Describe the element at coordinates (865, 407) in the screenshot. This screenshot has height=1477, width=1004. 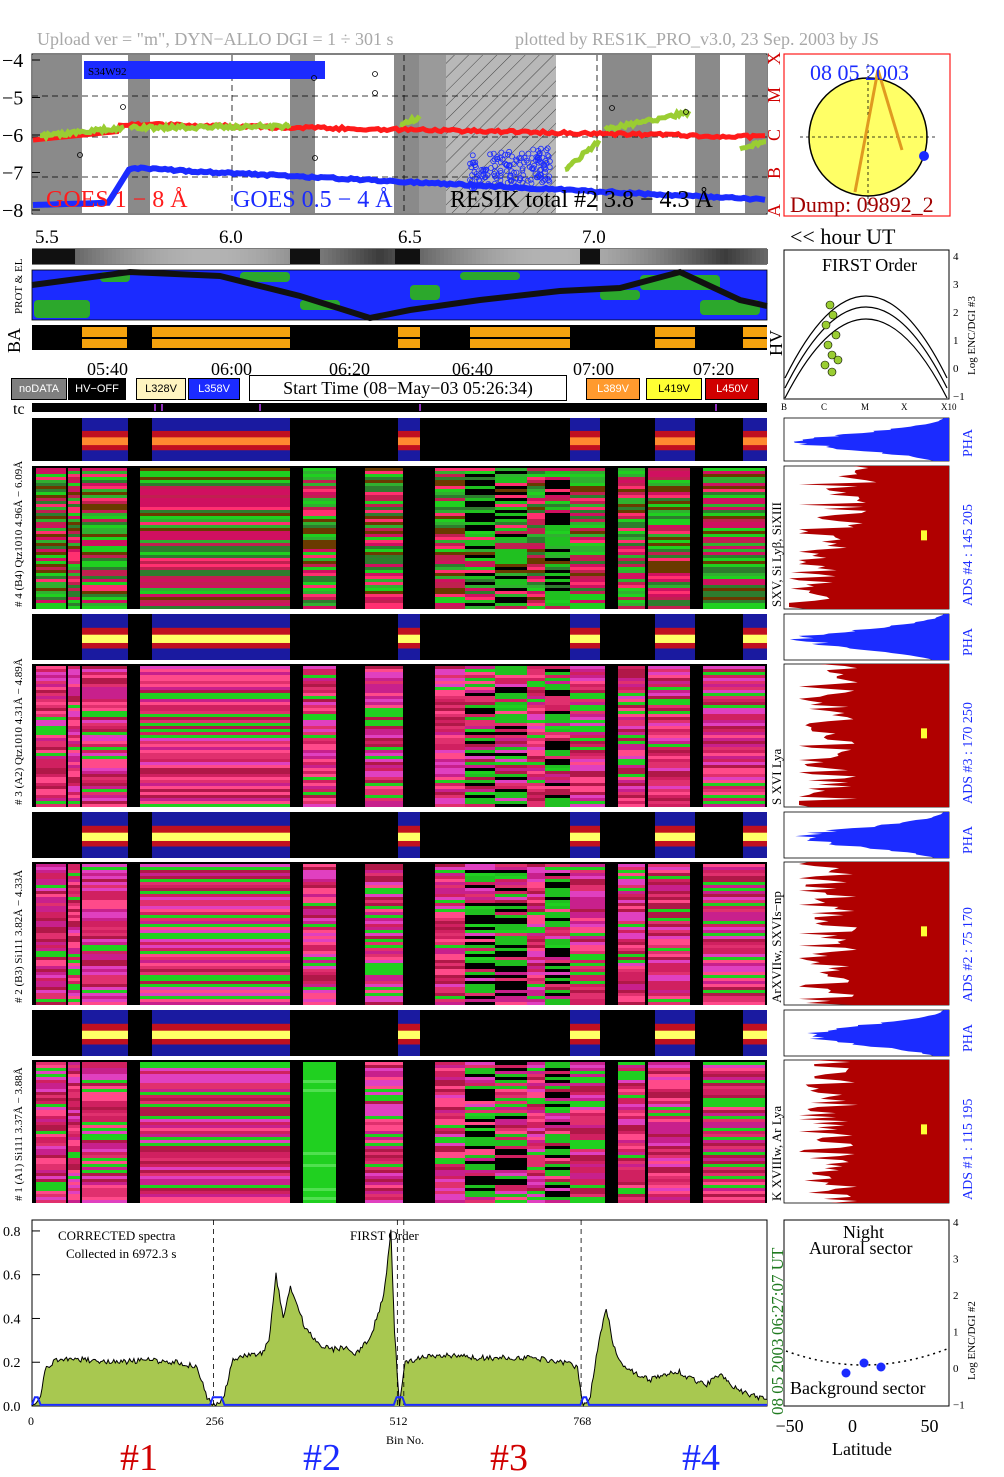
I see `first-order-x-tick-label: M` at that location.